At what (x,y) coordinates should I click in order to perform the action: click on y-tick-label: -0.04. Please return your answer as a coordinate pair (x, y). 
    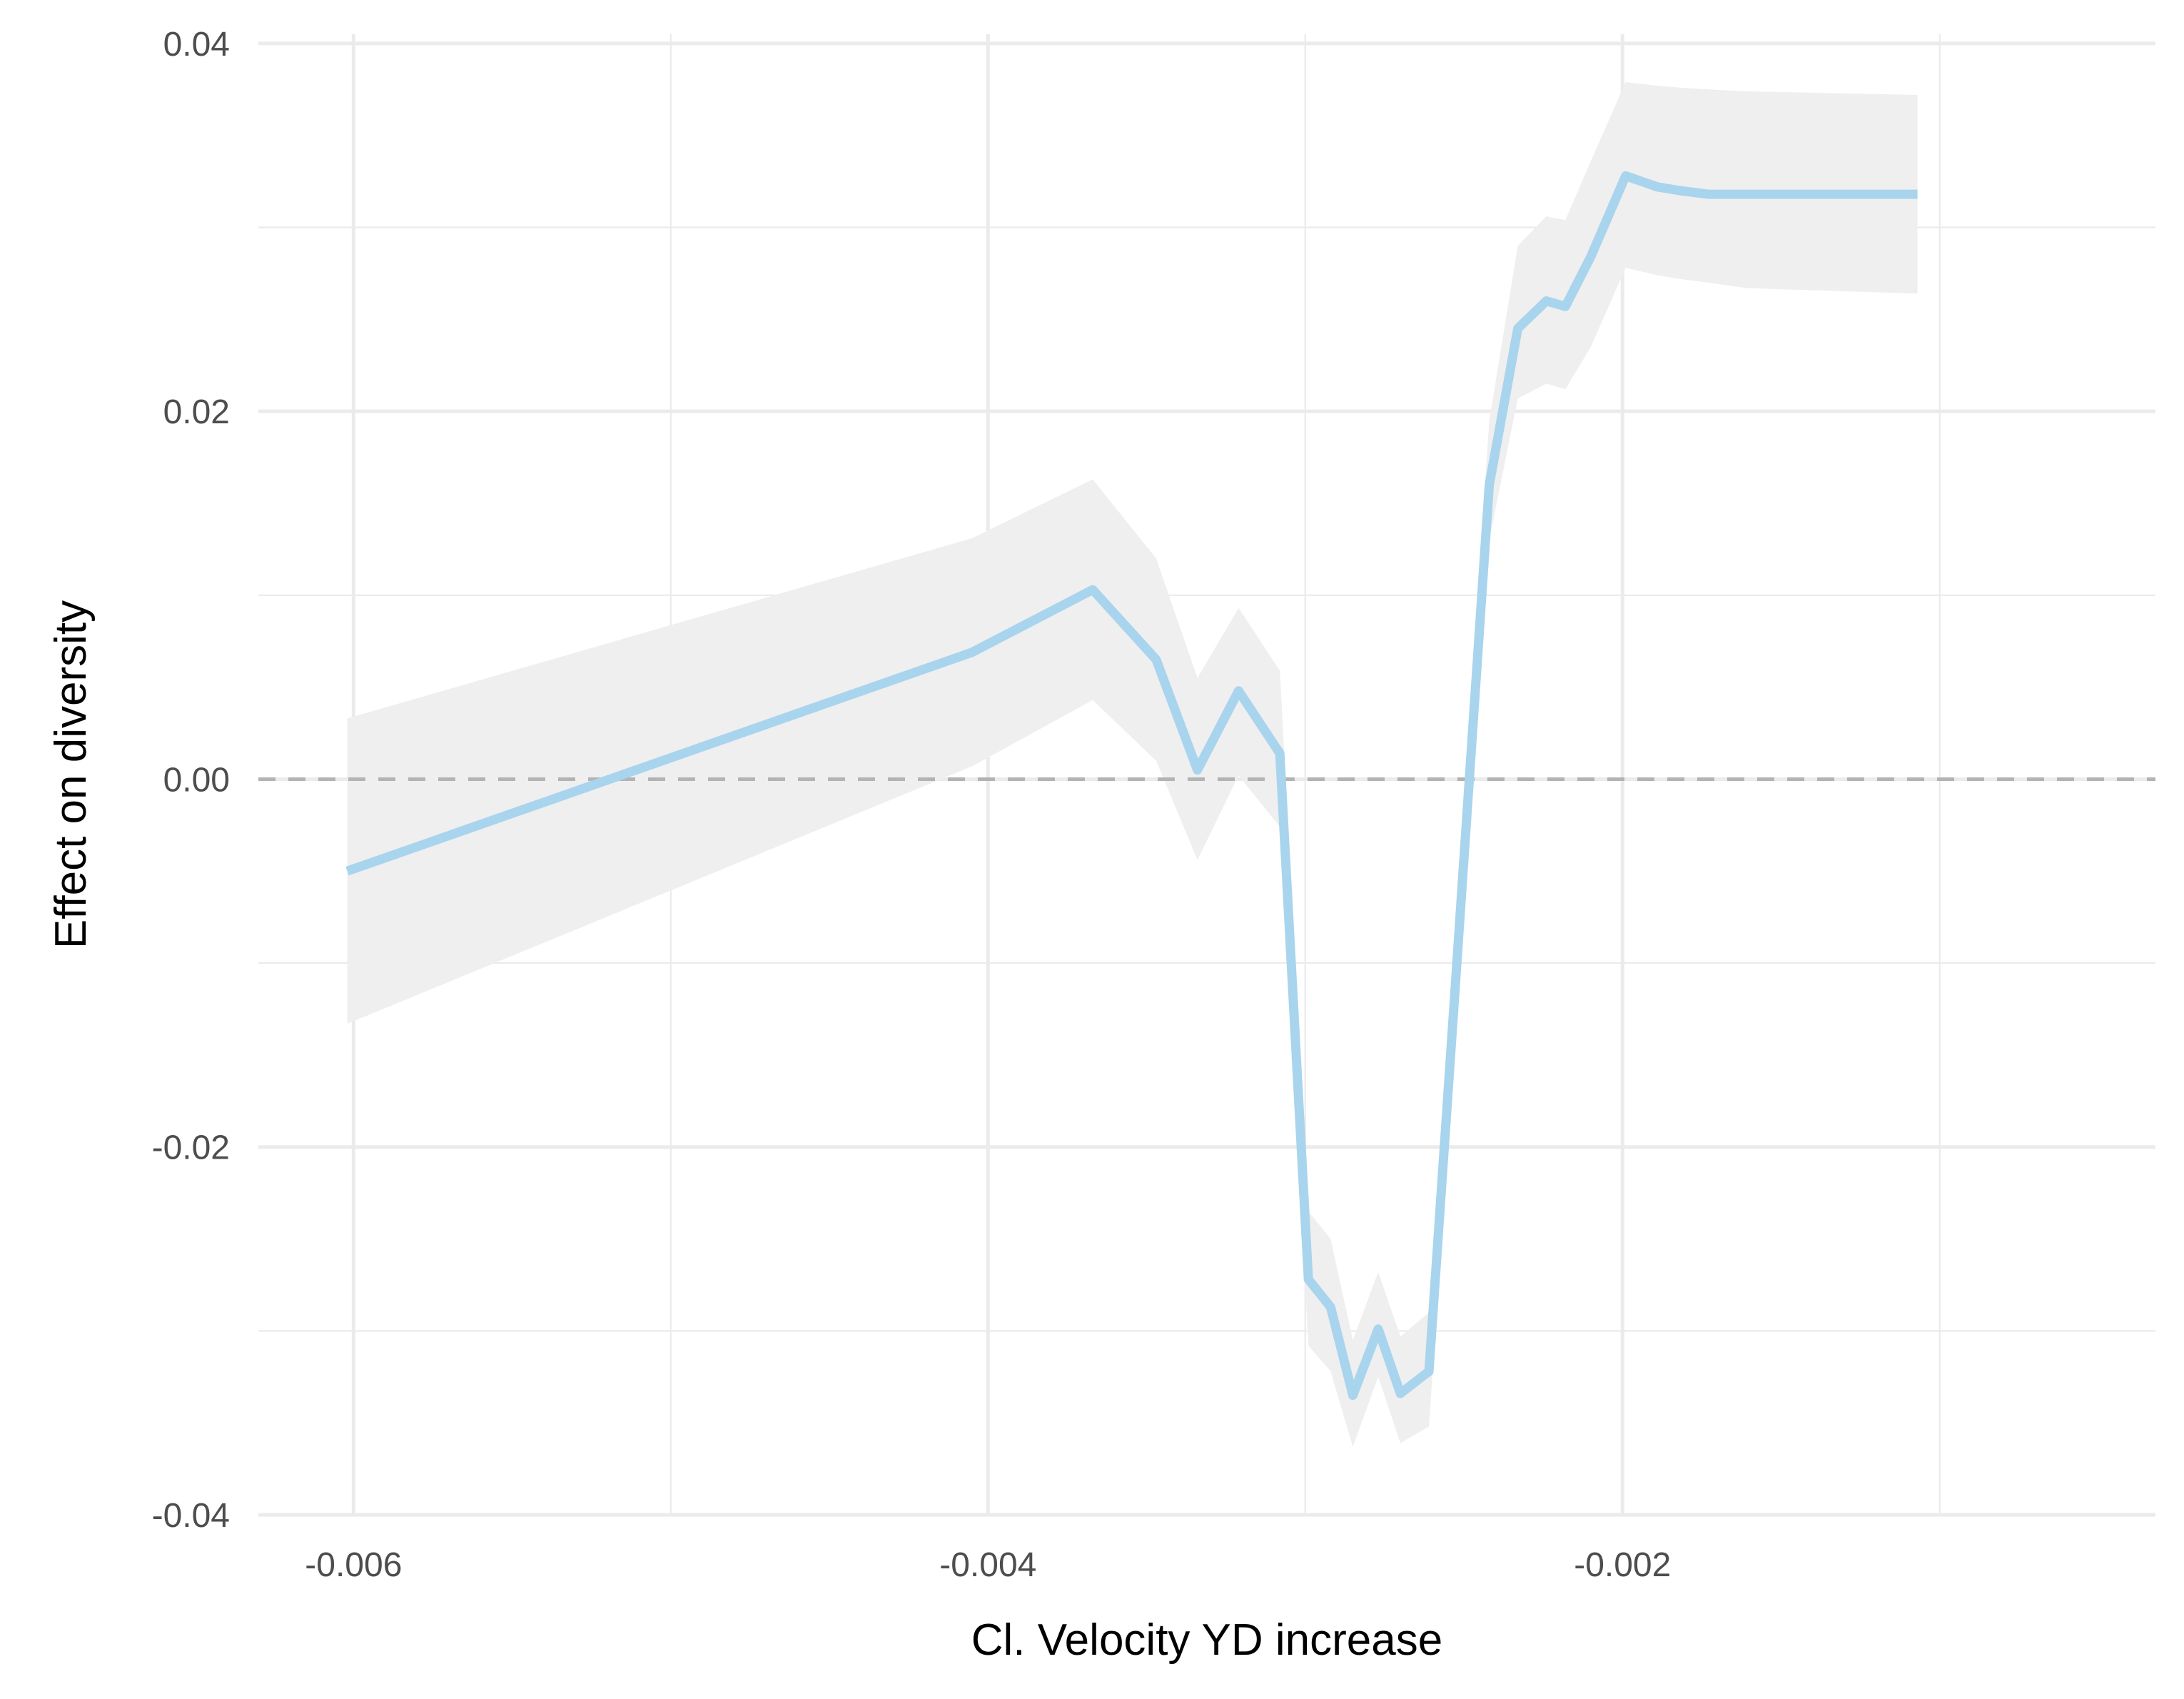
    Looking at the image, I should click on (191, 1516).